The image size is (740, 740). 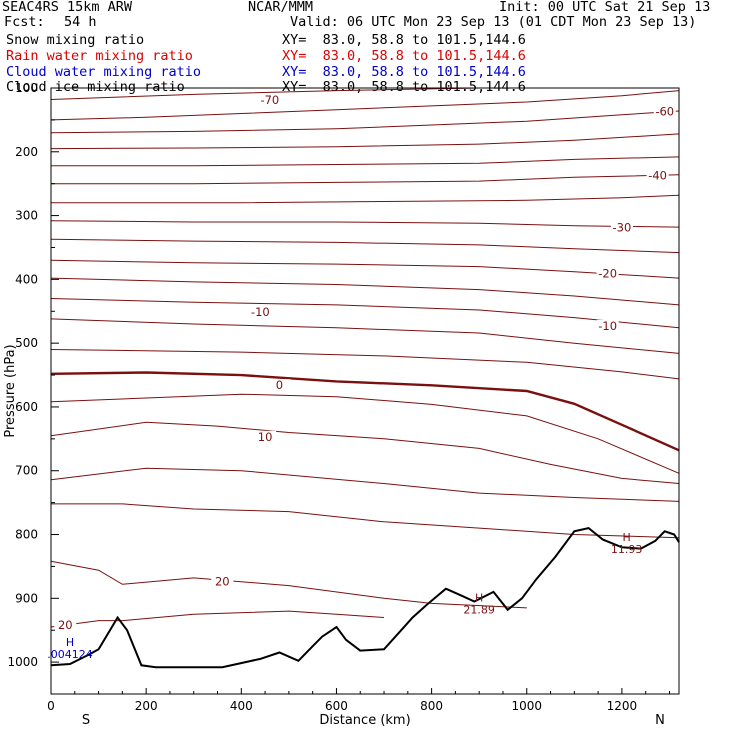 What do you see at coordinates (479, 610) in the screenshot?
I see `extremum-value-1: 21.89` at bounding box center [479, 610].